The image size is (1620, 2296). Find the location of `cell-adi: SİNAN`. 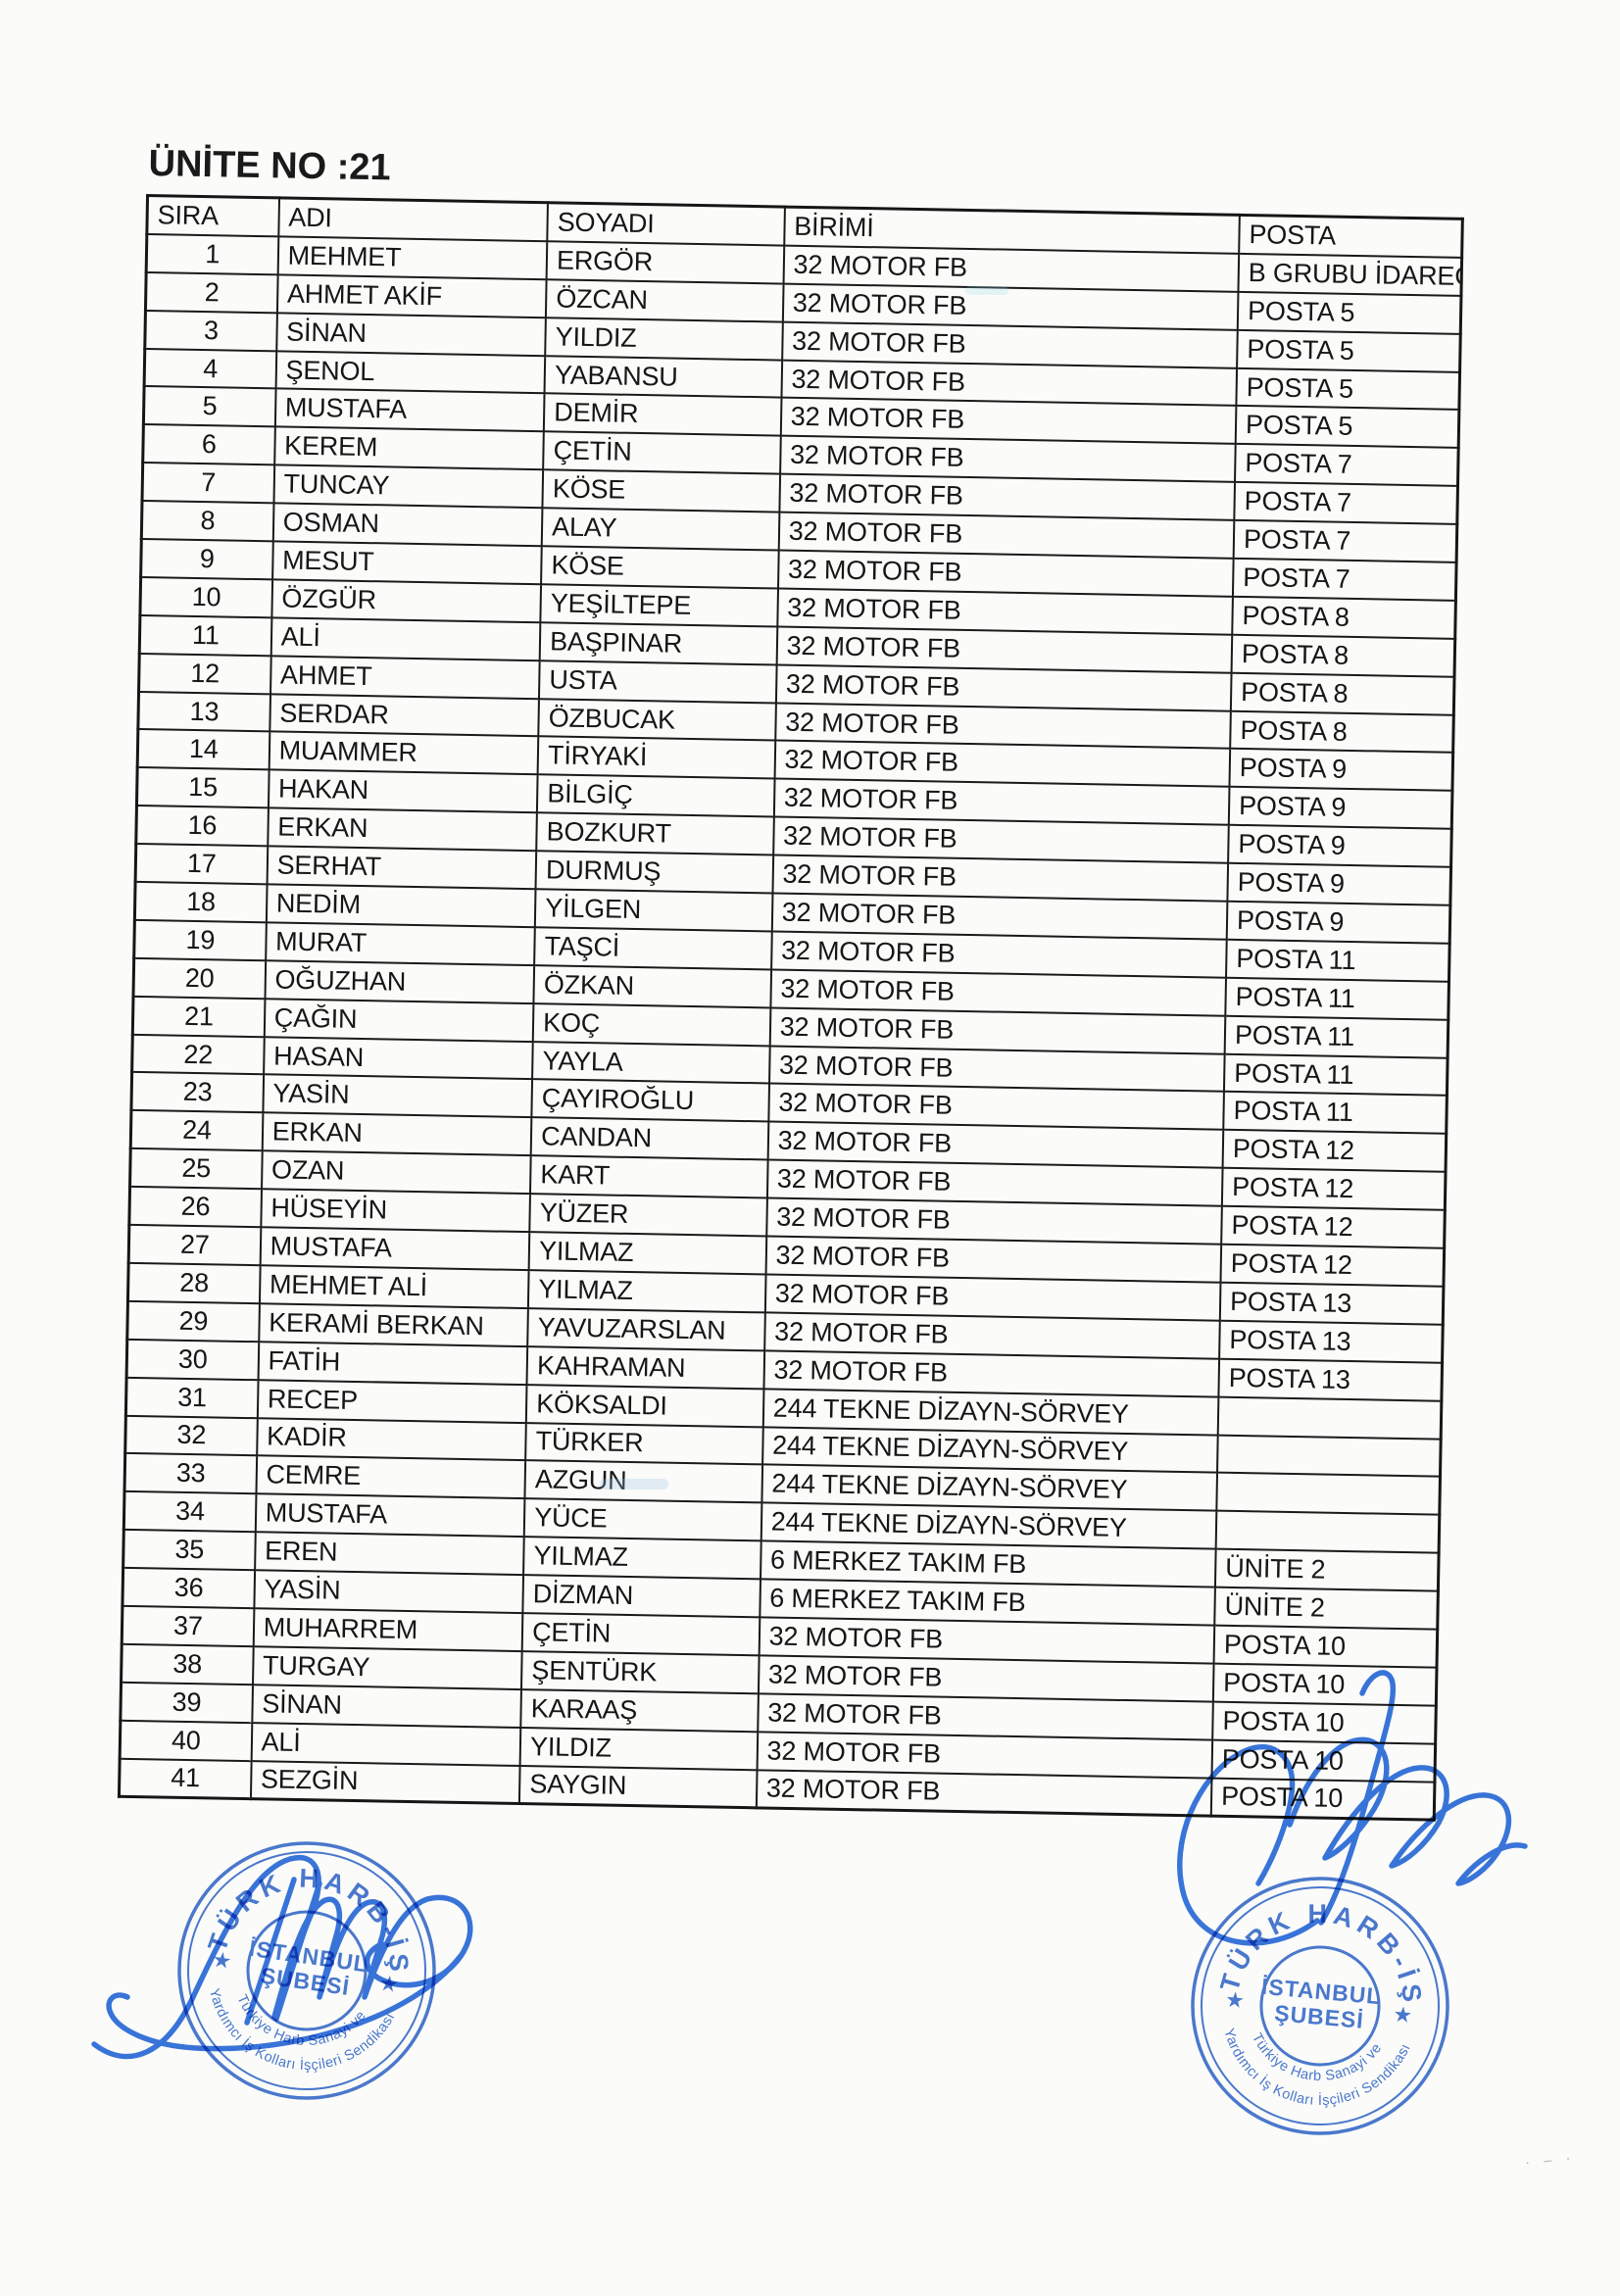

cell-adi: SİNAN is located at coordinates (387, 1706).